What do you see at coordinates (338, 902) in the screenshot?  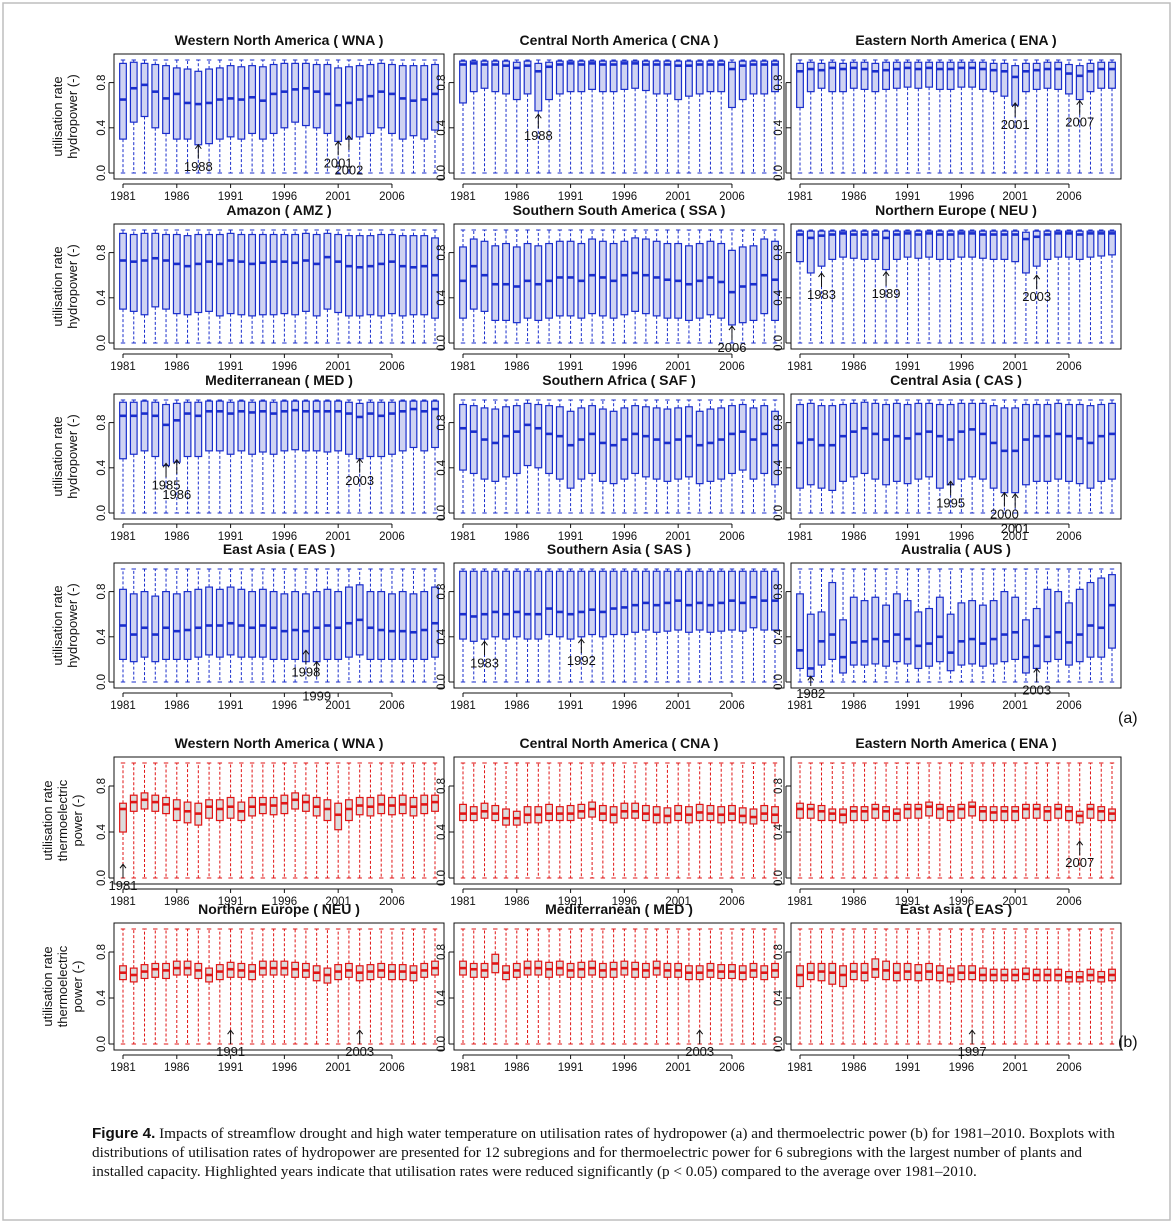 I see `panel-thermo-1-xtick-label: 2001` at bounding box center [338, 902].